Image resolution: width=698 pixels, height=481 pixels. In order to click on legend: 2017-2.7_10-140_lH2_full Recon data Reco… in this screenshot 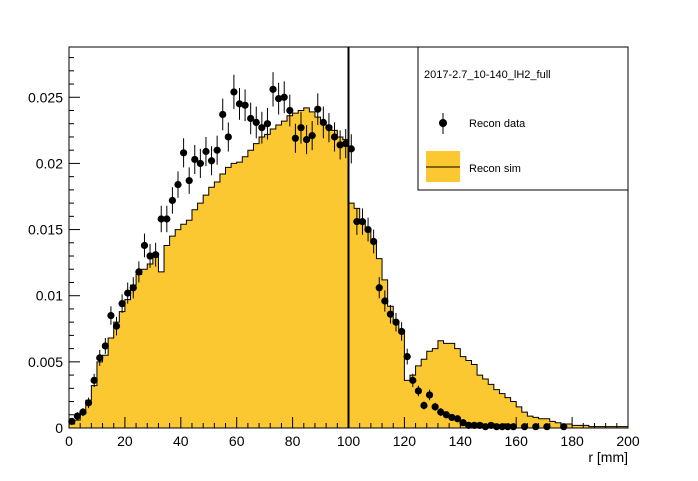, I will do `click(523, 118)`.